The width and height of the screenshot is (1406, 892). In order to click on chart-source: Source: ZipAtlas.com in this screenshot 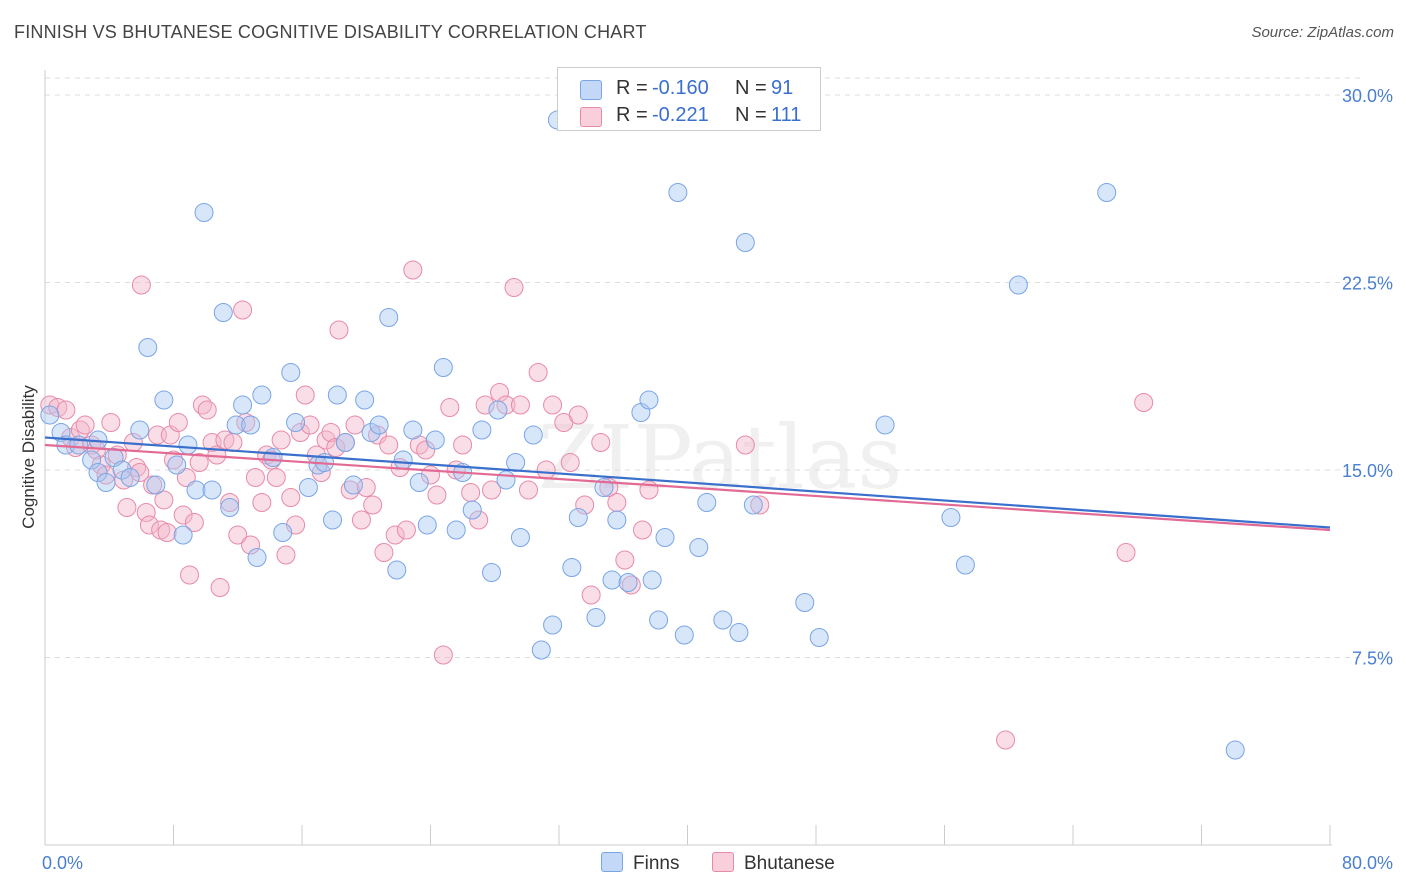, I will do `click(1322, 32)`.